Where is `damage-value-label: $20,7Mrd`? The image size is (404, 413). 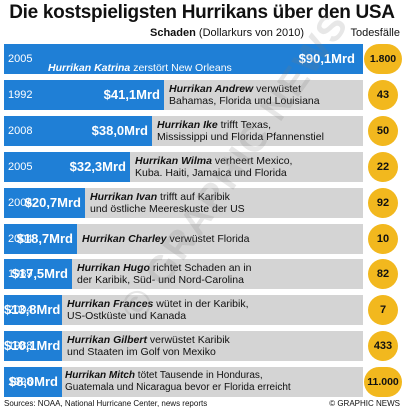
damage-value-label: $20,7Mrd is located at coordinates (52, 202).